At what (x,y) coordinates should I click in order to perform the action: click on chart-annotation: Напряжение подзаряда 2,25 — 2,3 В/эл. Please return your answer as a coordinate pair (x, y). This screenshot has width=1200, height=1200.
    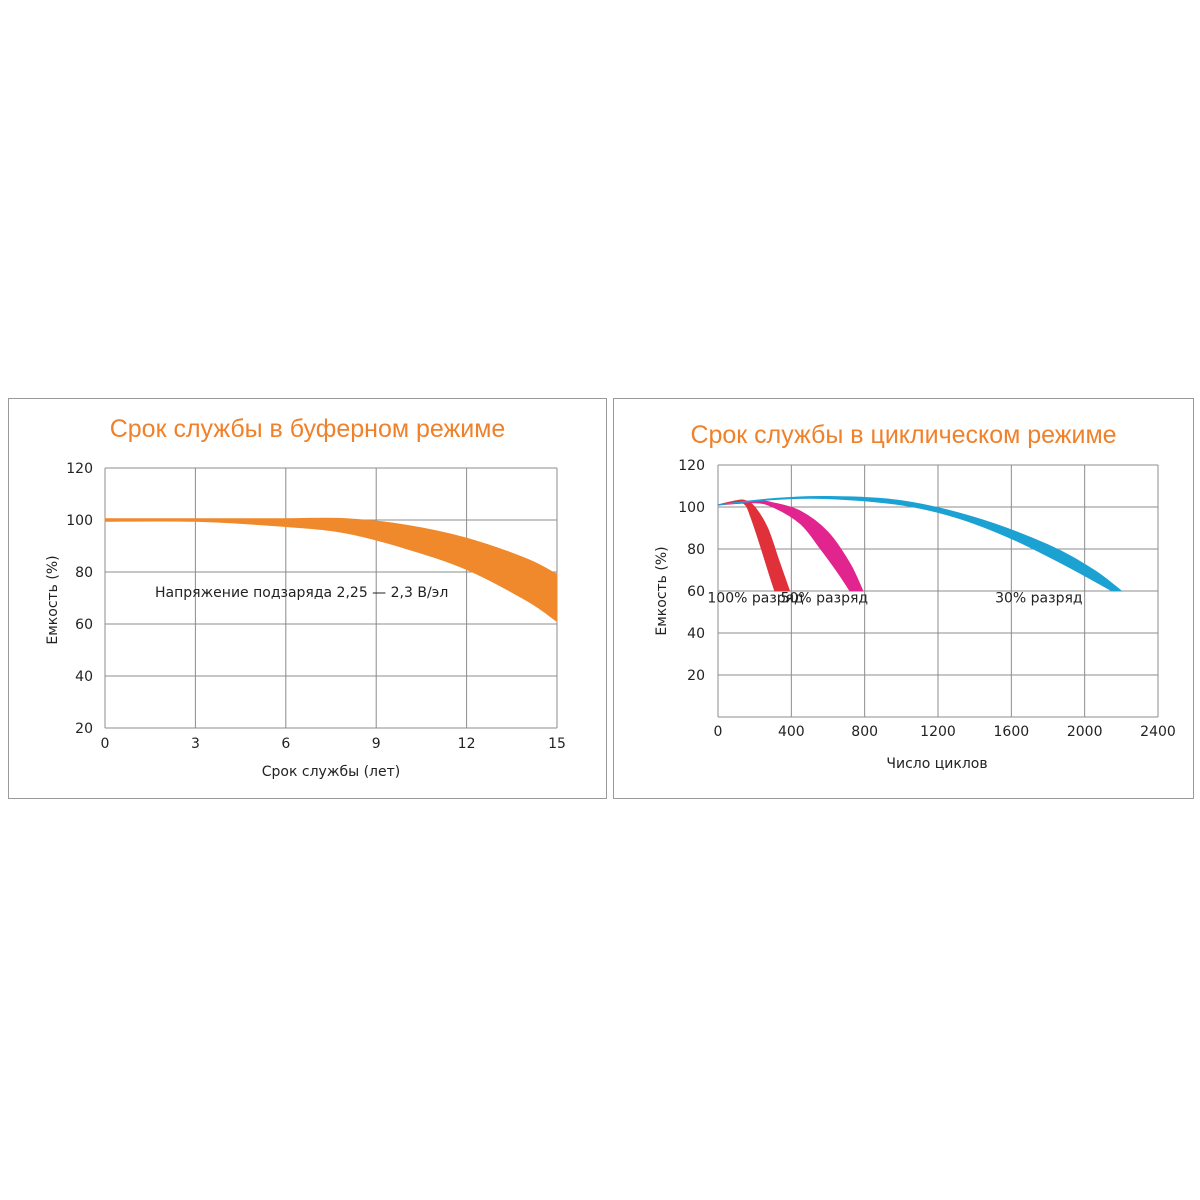
    Looking at the image, I should click on (301, 593).